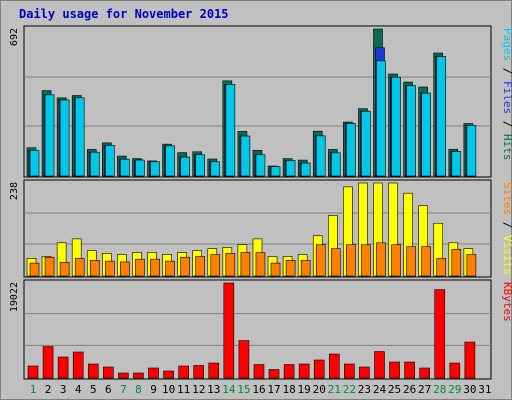 This screenshot has height=400, width=512. Describe the element at coordinates (229, 389) in the screenshot. I see `x-tick-label: 14` at that location.